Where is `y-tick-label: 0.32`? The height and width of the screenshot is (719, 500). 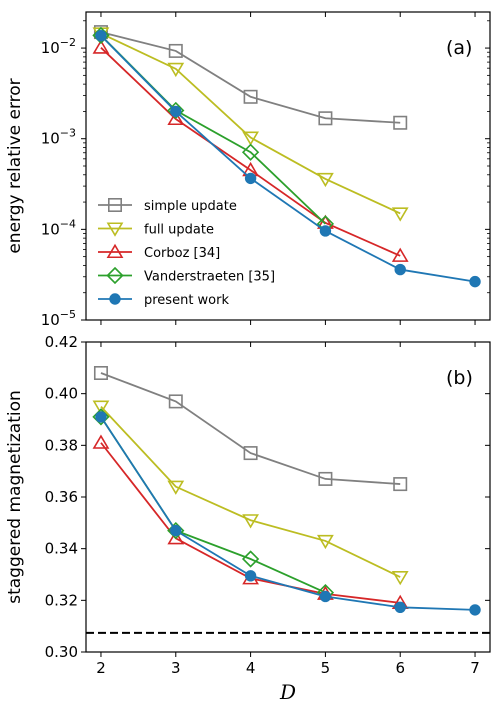
y-tick-label: 0.32 is located at coordinates (61, 600).